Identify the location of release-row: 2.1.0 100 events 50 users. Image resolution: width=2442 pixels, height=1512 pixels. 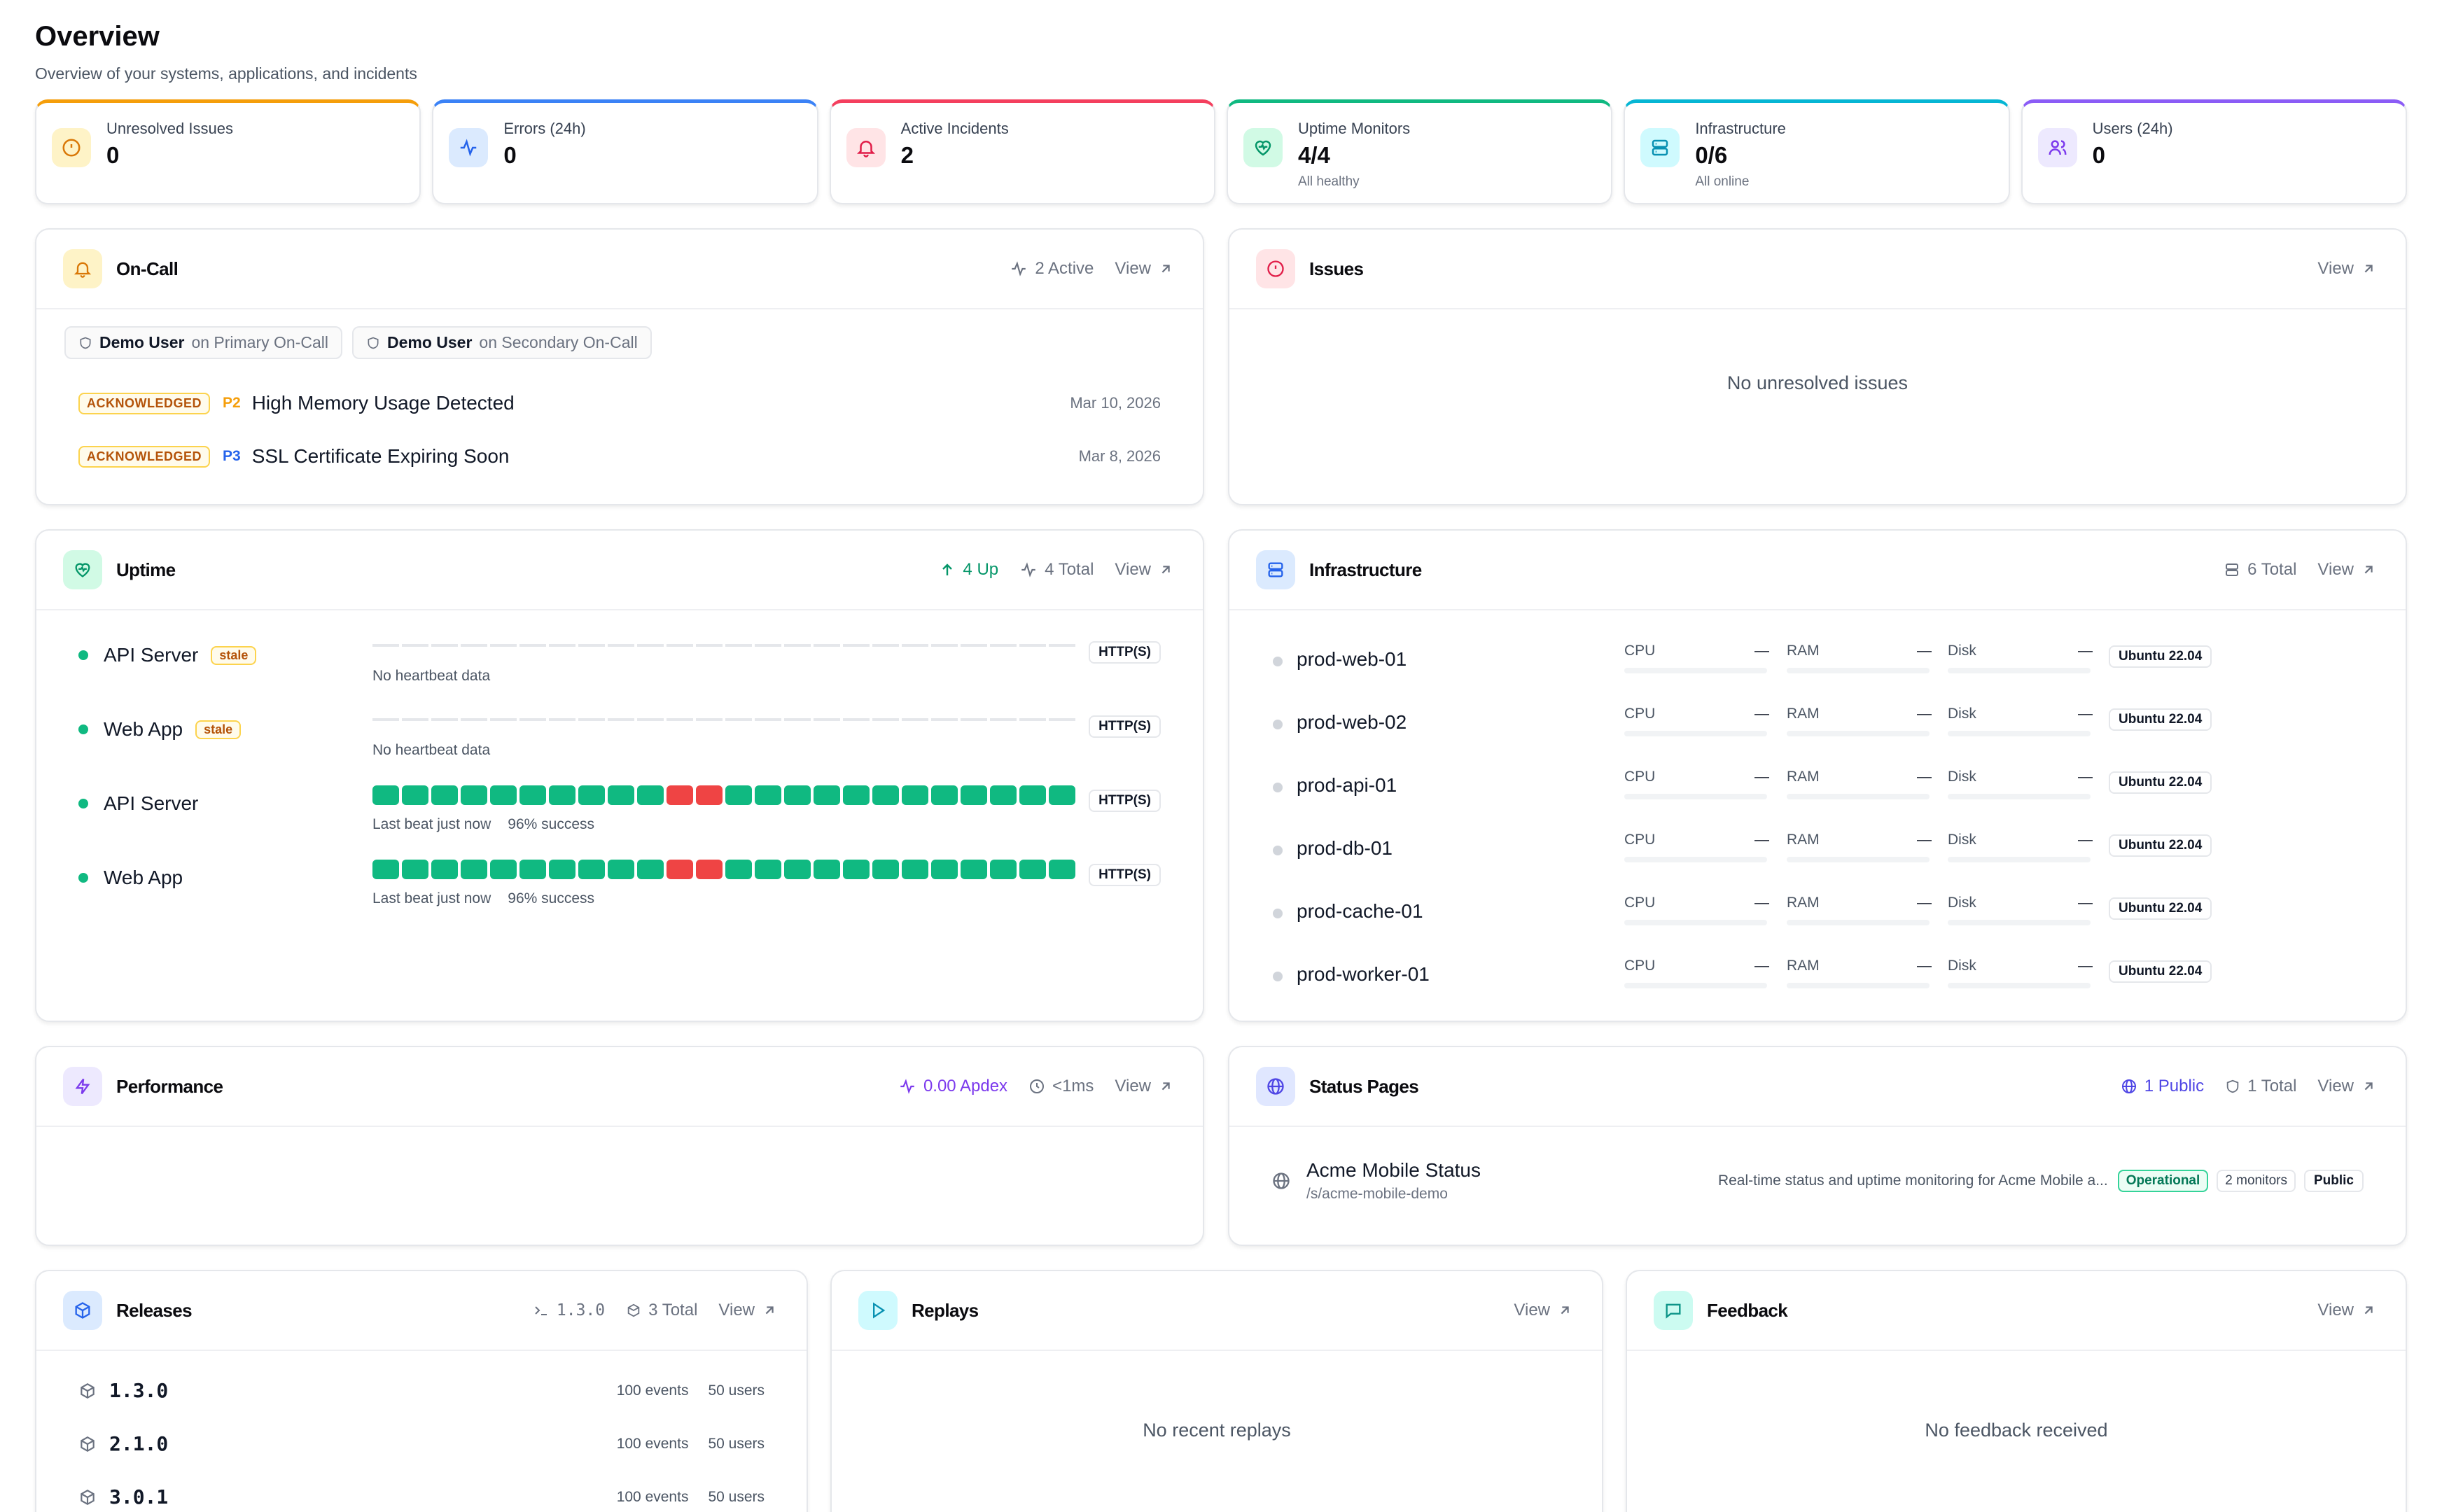
(421, 1443).